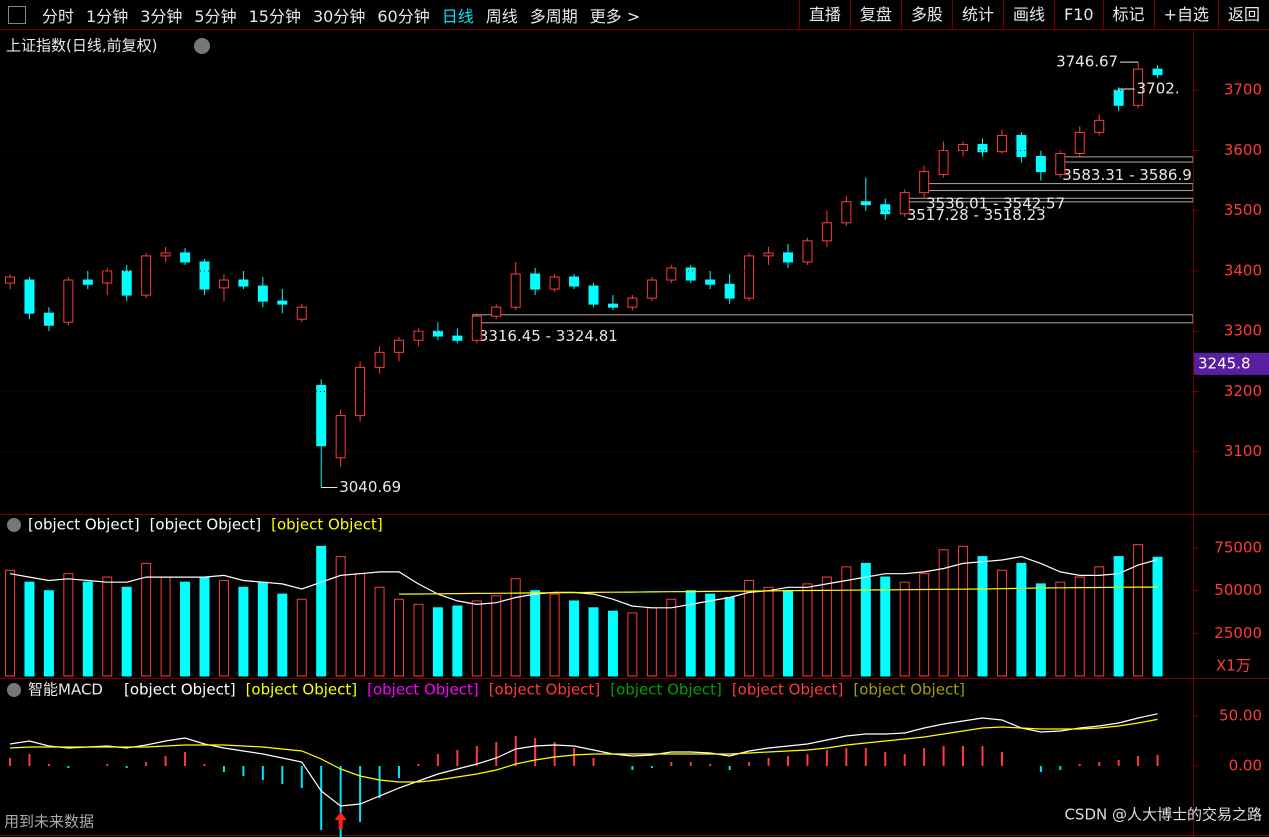 This screenshot has height=837, width=1269. I want to click on toolbar-button: 更多 >, so click(615, 16).